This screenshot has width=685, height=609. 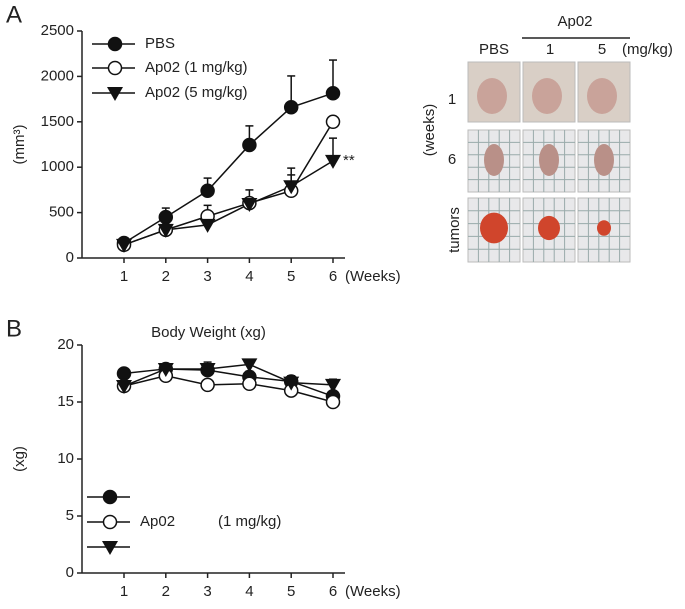 What do you see at coordinates (14, 14) in the screenshot?
I see `panel-letter: A` at bounding box center [14, 14].